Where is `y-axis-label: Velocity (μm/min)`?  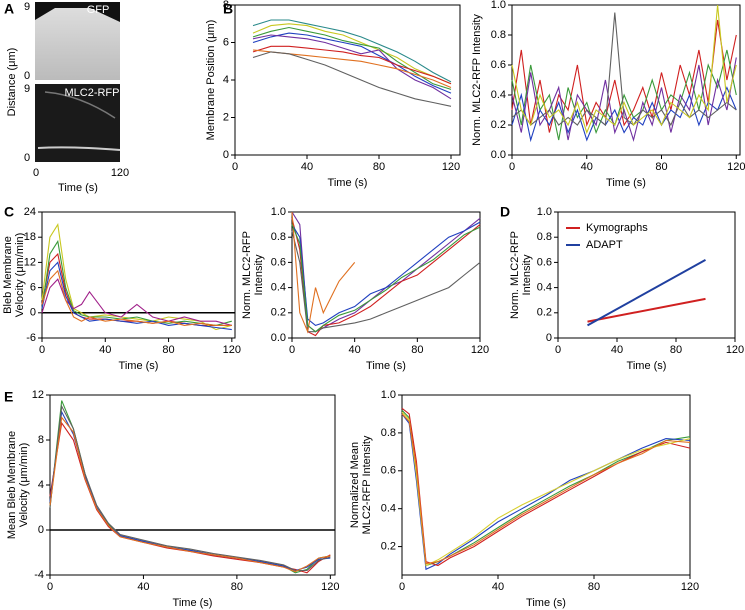
y-axis-label: Velocity (μm/min) is located at coordinates (24, 485).